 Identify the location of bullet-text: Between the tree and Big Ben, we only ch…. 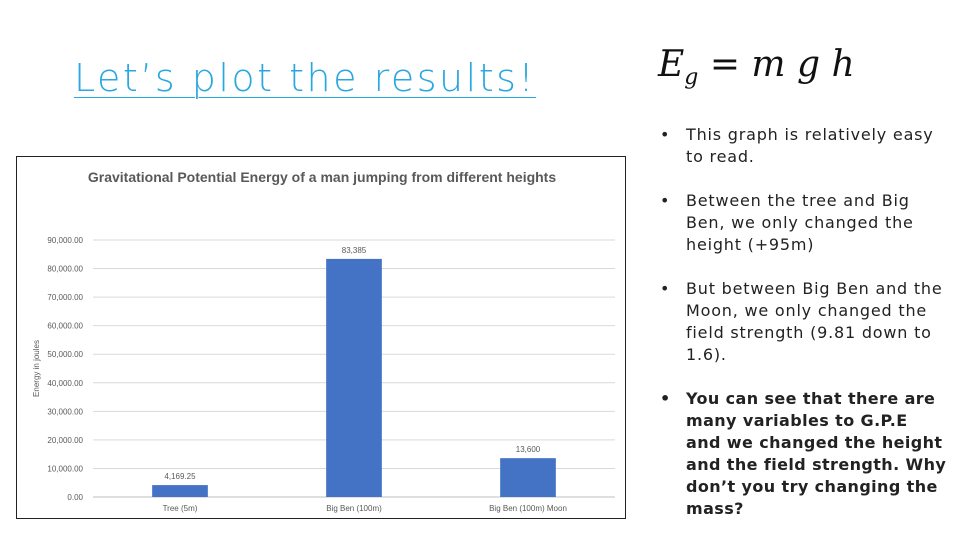
(800, 222).